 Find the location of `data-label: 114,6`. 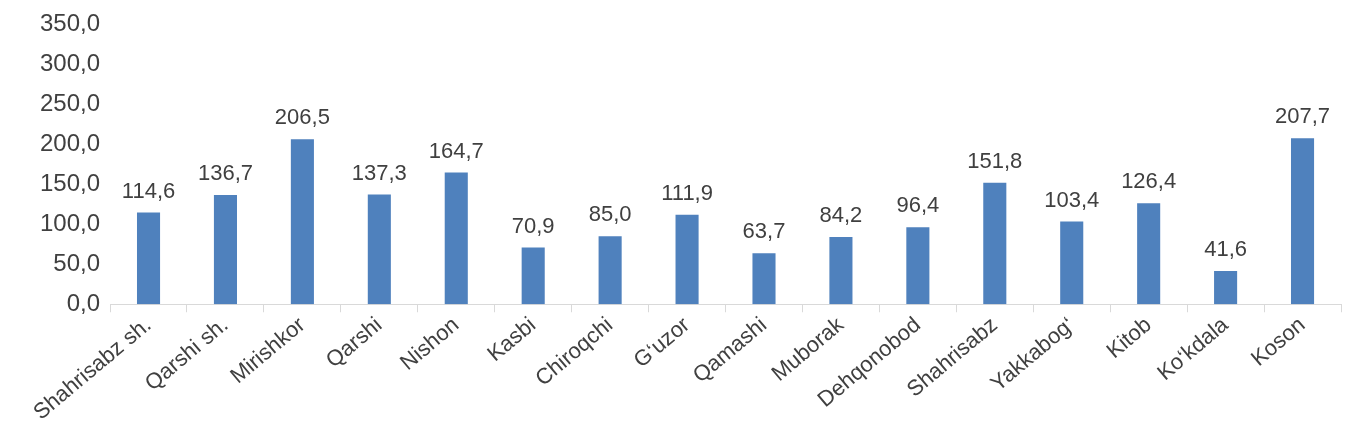

data-label: 114,6 is located at coordinates (148, 190).